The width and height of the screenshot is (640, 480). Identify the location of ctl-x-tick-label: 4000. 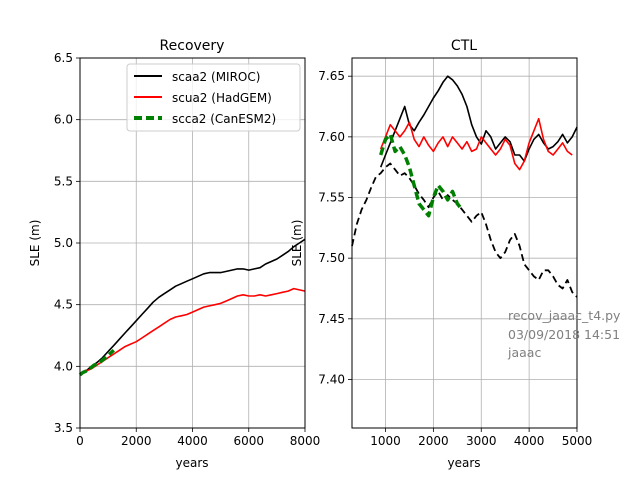
(529, 441).